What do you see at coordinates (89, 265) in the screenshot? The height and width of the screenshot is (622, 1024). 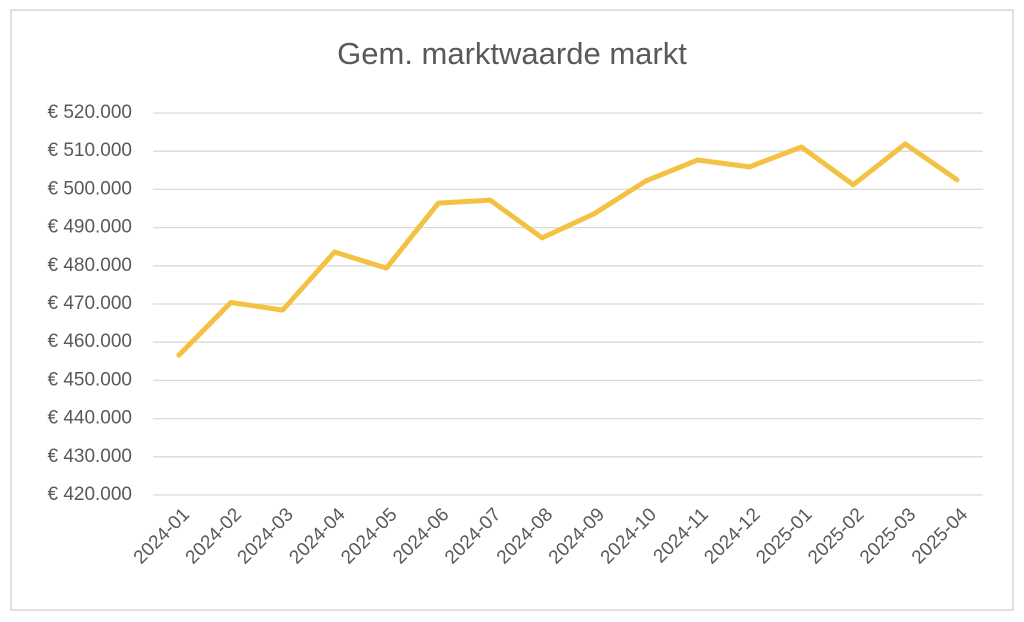 I see `y-tick-label: € 480.000` at bounding box center [89, 265].